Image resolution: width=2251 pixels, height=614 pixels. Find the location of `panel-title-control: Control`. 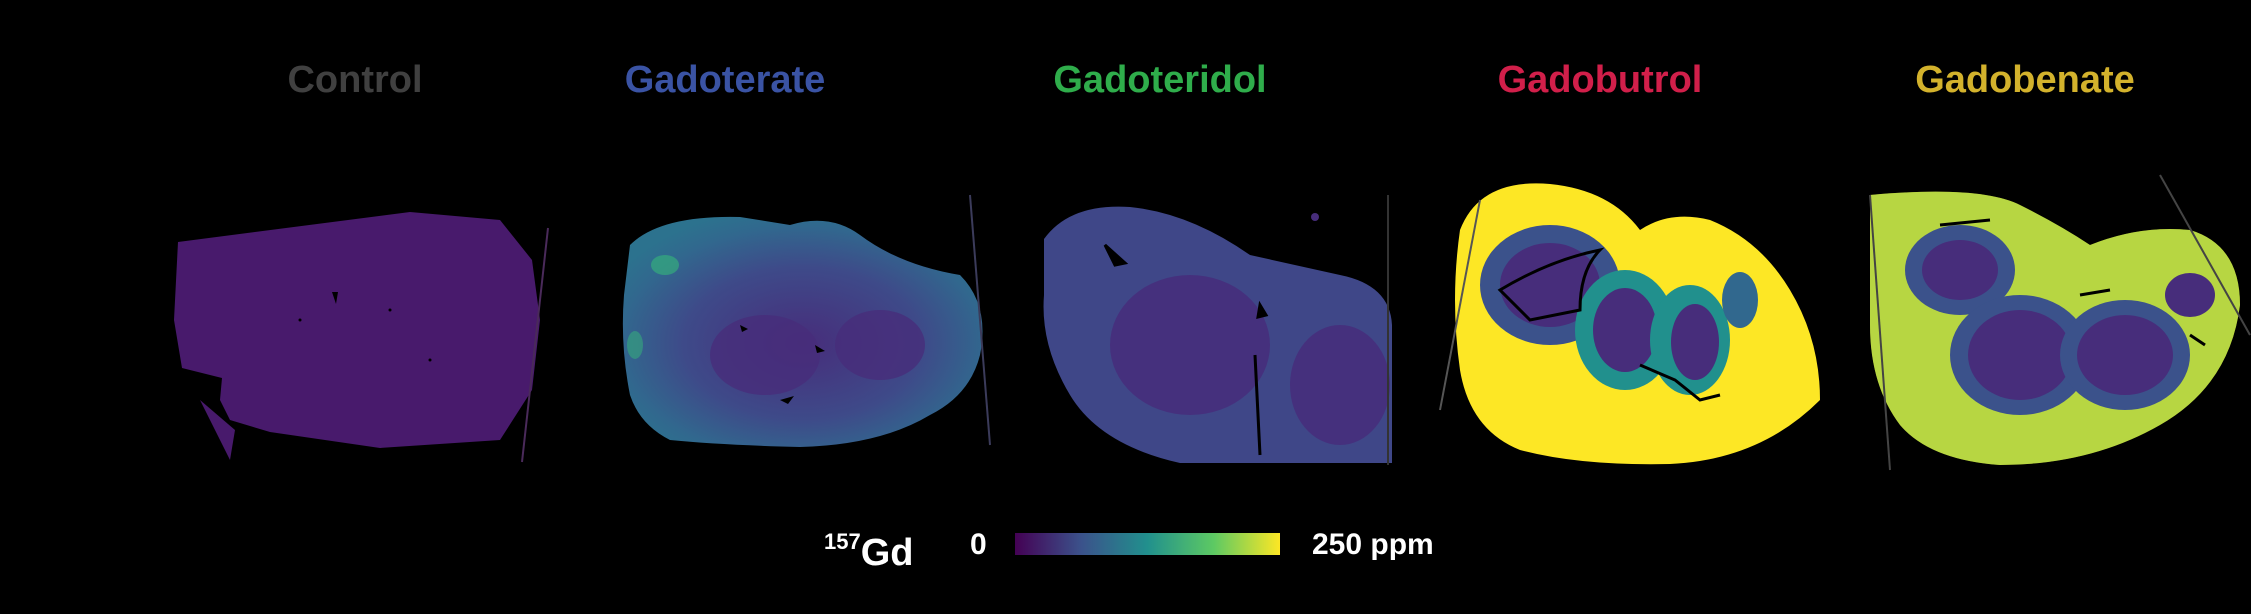

panel-title-control: Control is located at coordinates (355, 80).